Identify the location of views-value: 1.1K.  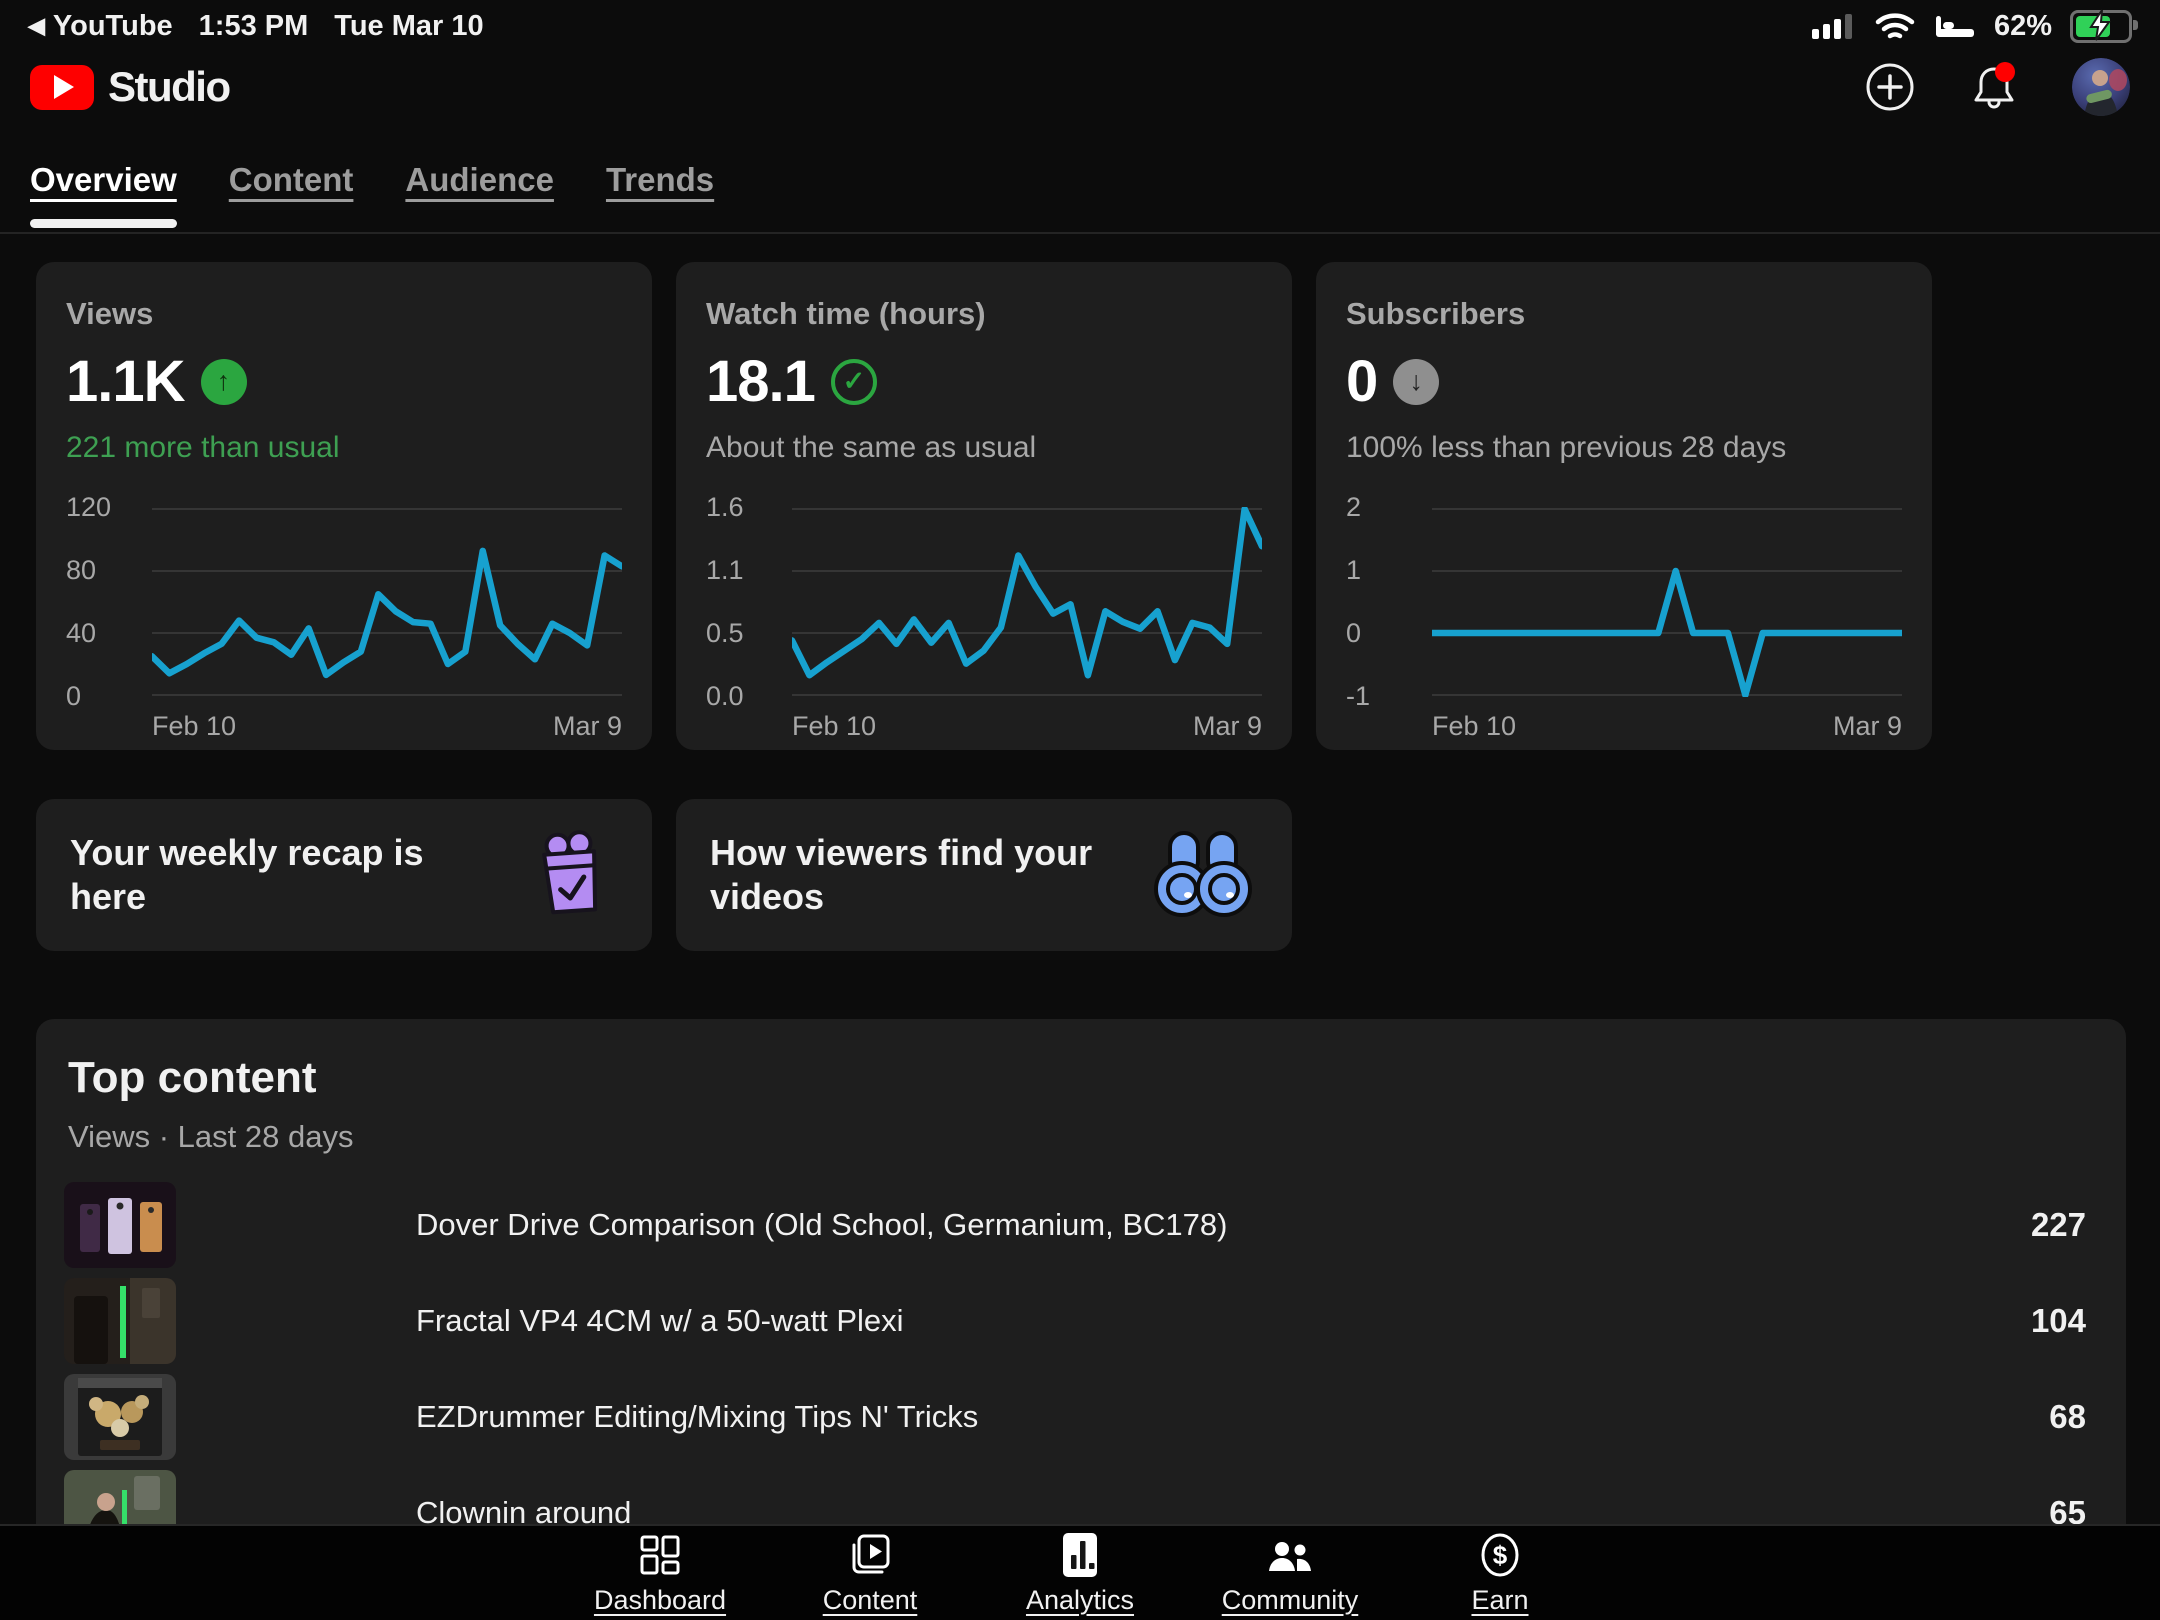
(126, 381).